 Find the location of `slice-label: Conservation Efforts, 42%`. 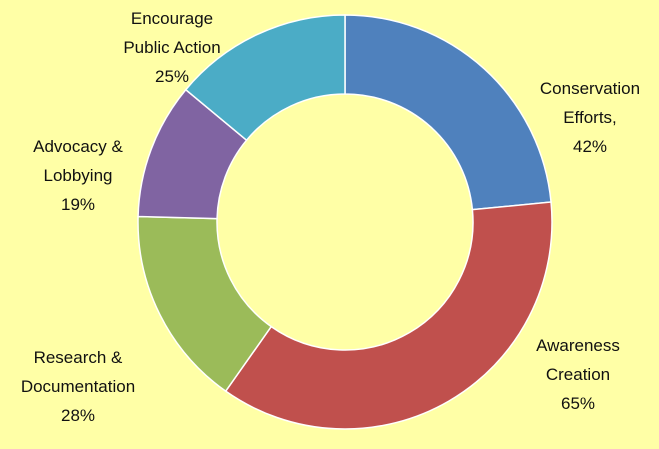

slice-label: Conservation Efforts, 42% is located at coordinates (590, 117).